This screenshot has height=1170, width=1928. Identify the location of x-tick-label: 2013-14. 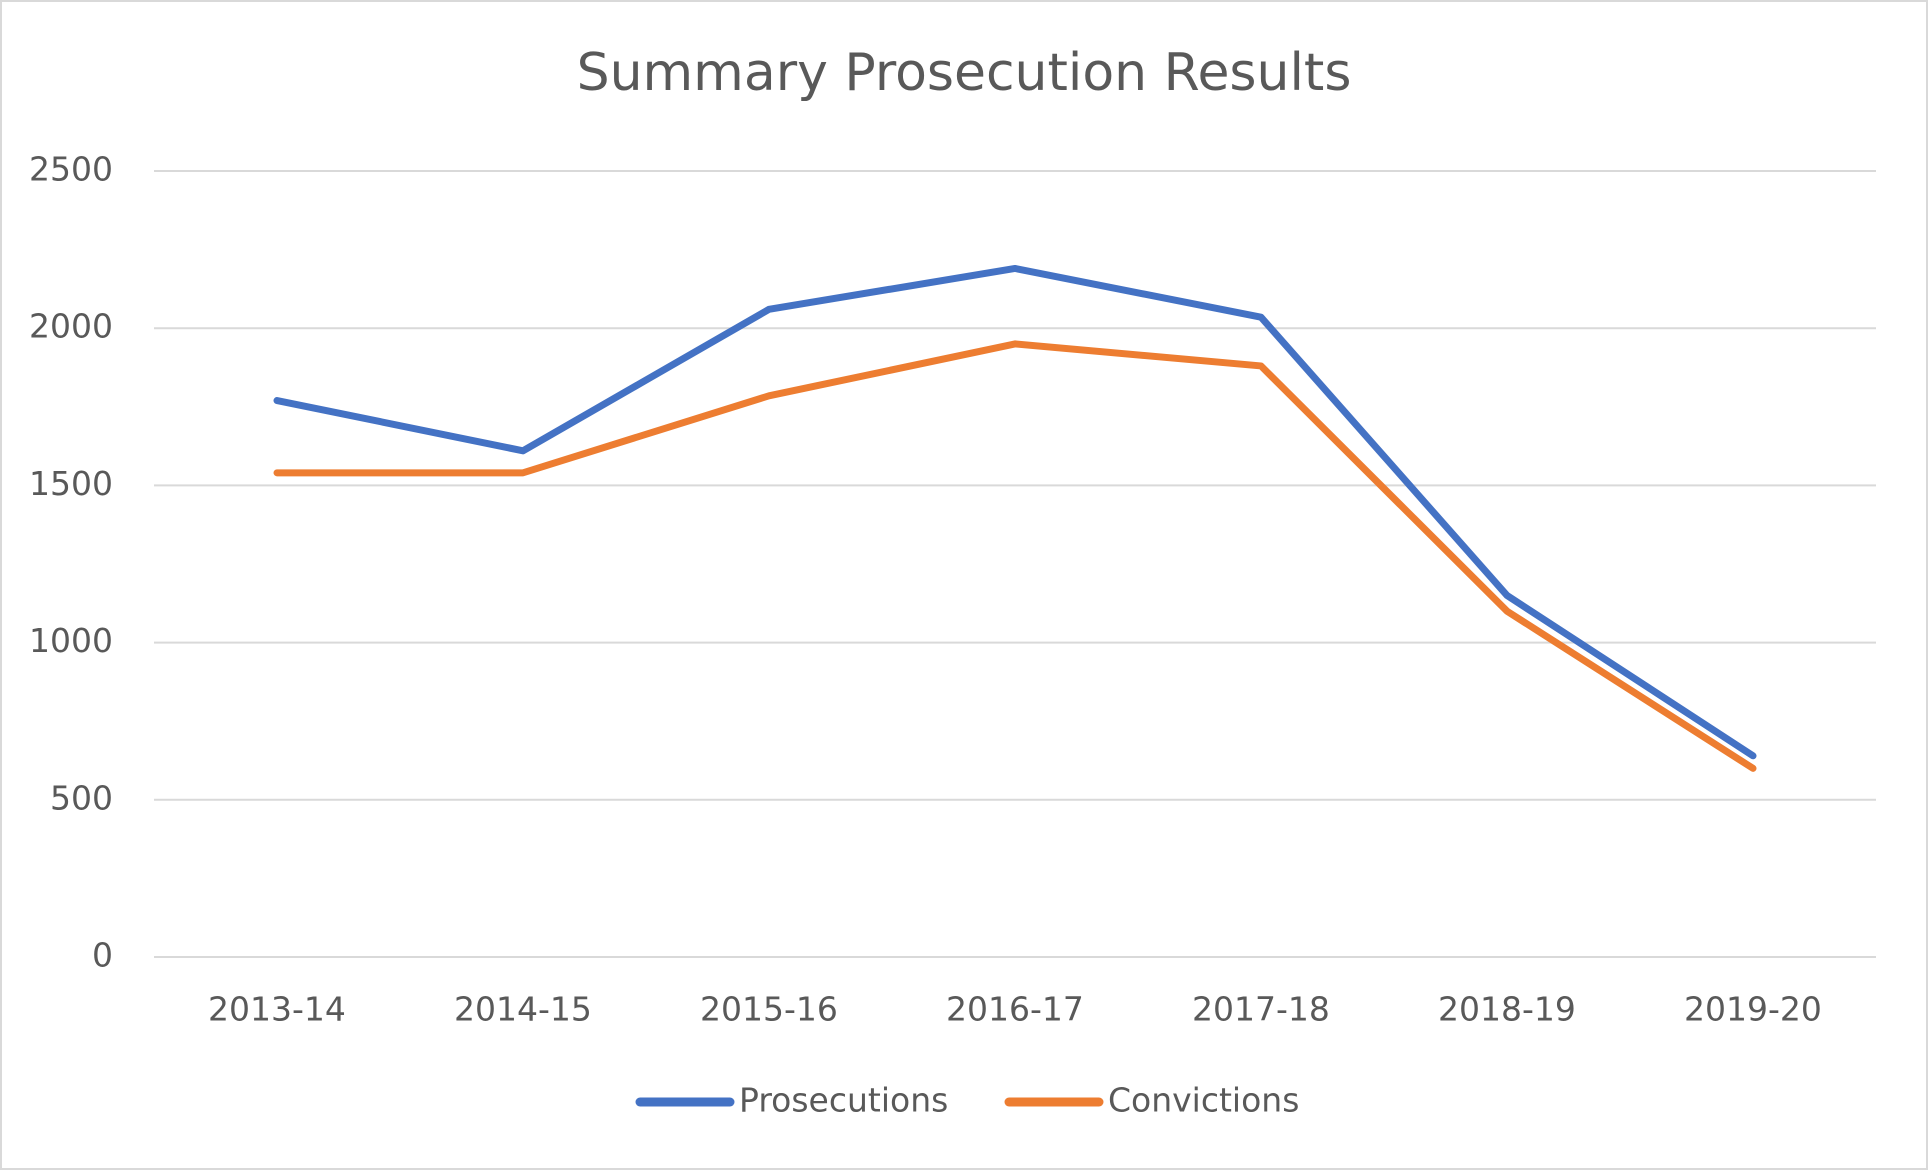
(277, 1009).